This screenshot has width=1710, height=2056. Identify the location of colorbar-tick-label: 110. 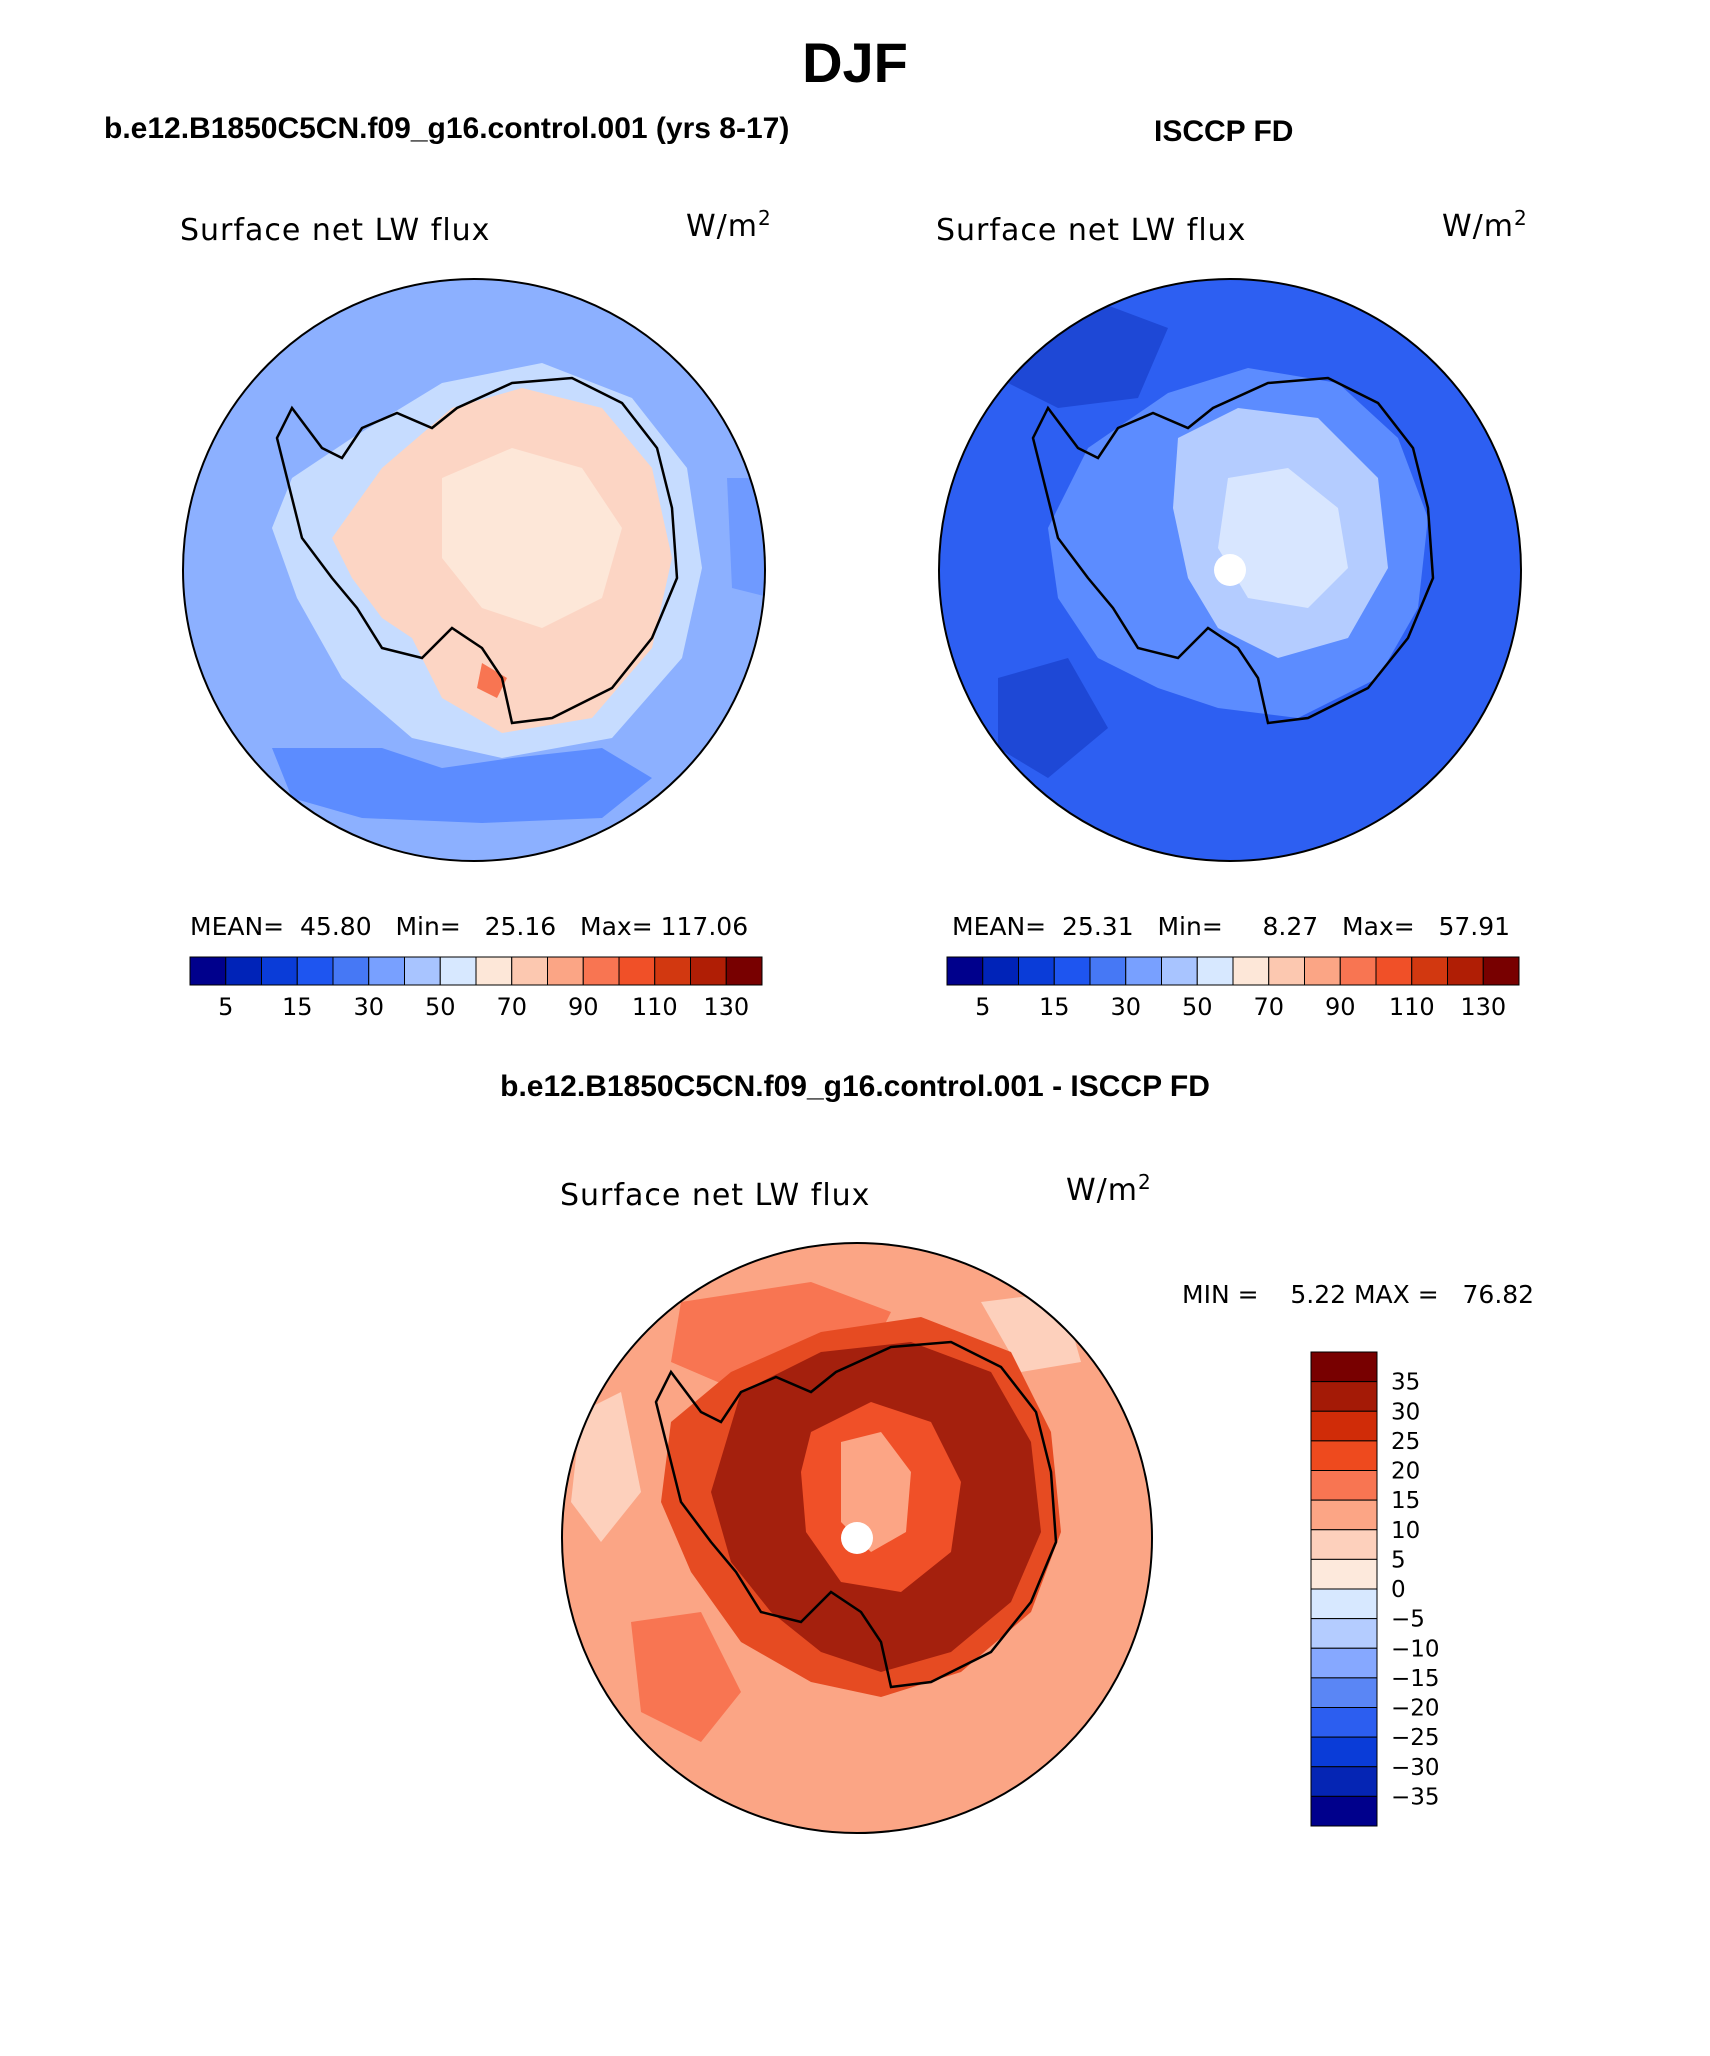
(655, 1007).